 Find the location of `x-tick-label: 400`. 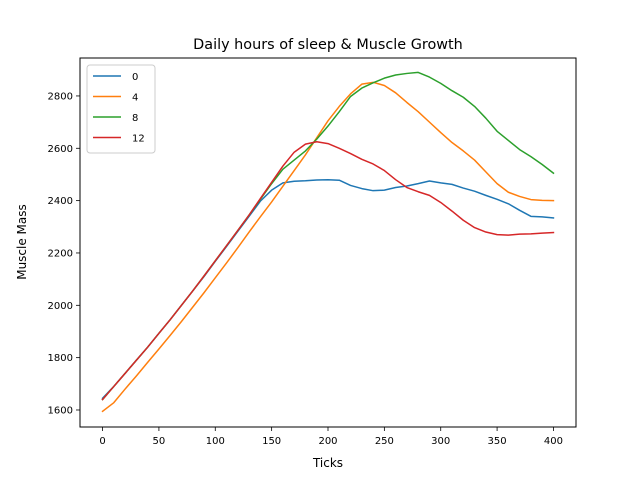

x-tick-label: 400 is located at coordinates (553, 441).